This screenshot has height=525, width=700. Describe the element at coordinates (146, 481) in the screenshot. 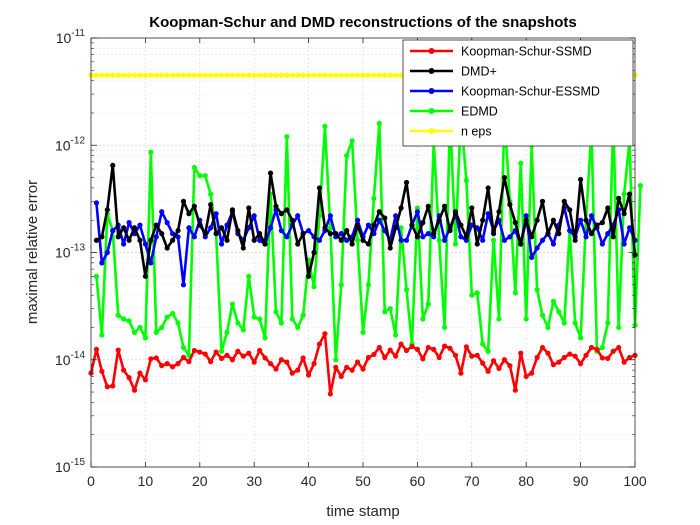

I see `x-tick-label: 10` at that location.